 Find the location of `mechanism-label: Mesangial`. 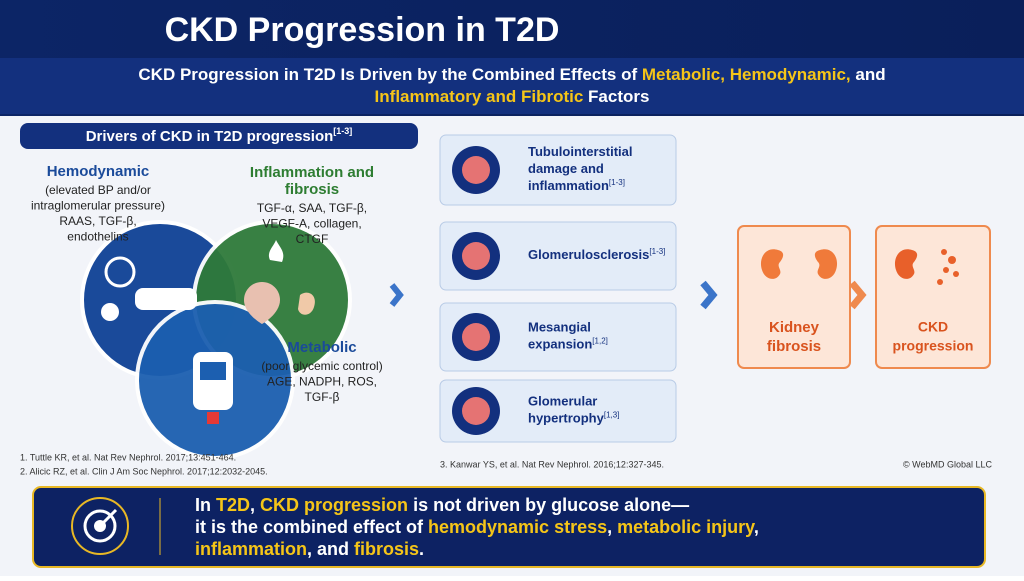

mechanism-label: Mesangial is located at coordinates (559, 327).